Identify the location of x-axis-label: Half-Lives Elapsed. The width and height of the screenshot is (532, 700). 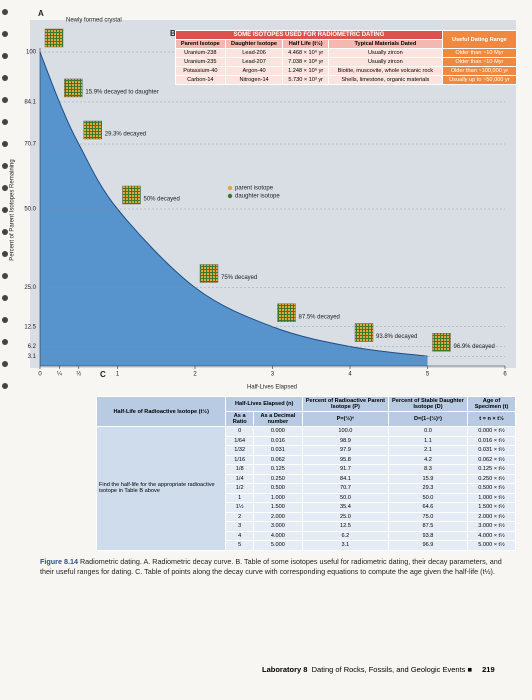
(272, 388).